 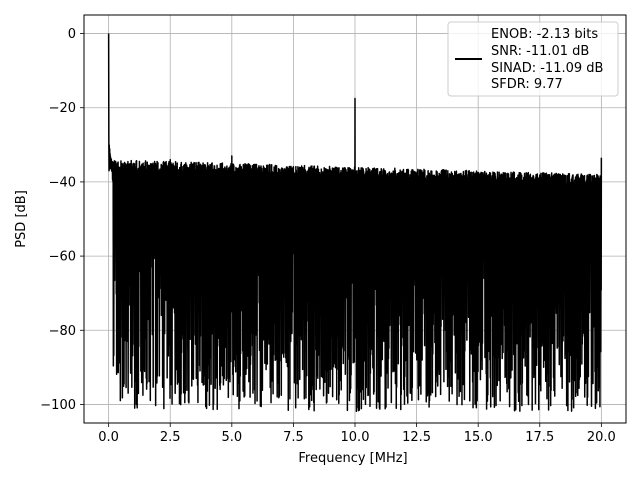 I want to click on y-tick-label: −60, so click(x=62, y=257).